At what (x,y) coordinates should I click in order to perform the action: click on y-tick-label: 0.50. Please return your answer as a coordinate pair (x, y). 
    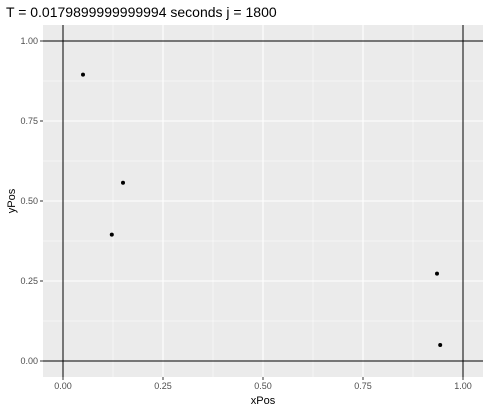
    Looking at the image, I should click on (29, 201).